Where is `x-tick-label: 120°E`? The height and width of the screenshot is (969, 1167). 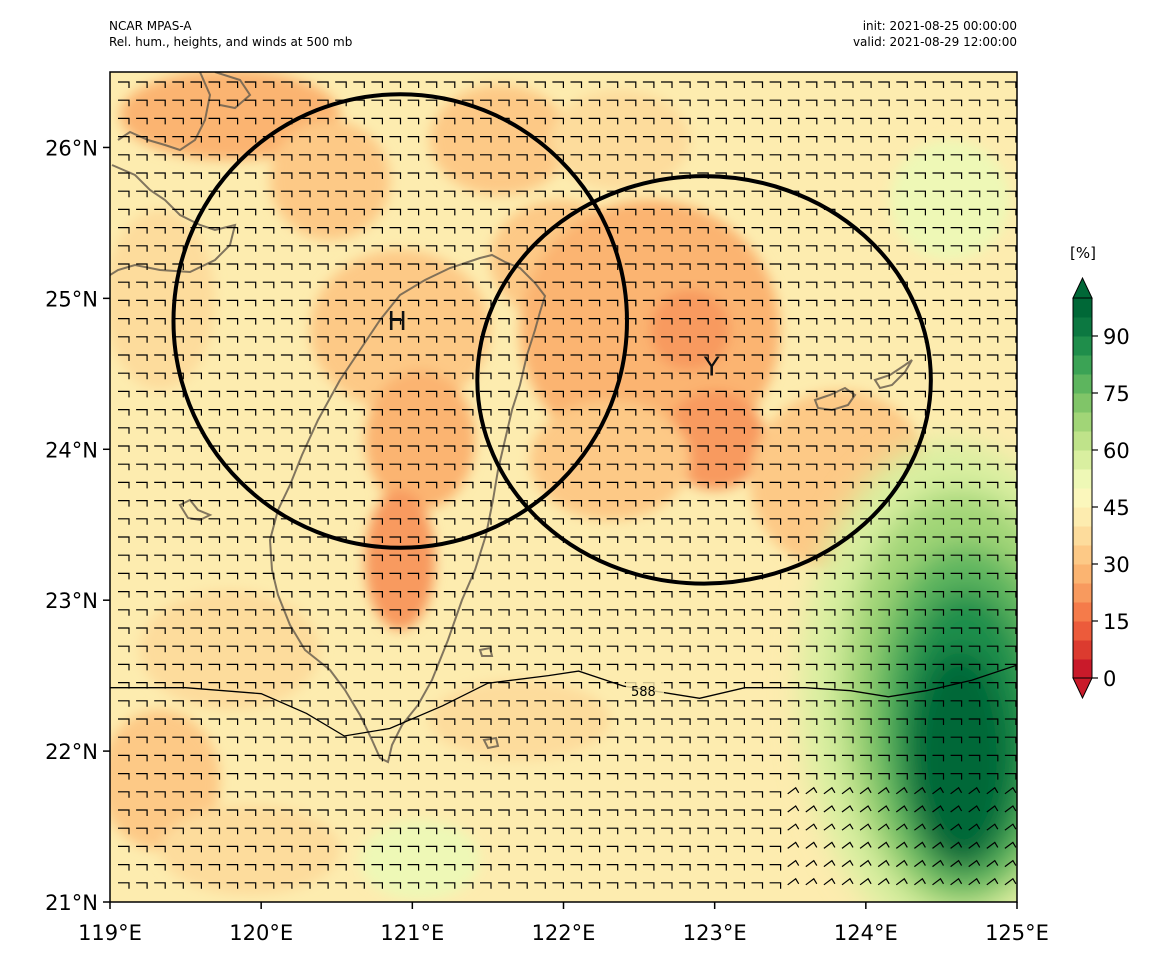
x-tick-label: 120°E is located at coordinates (261, 933).